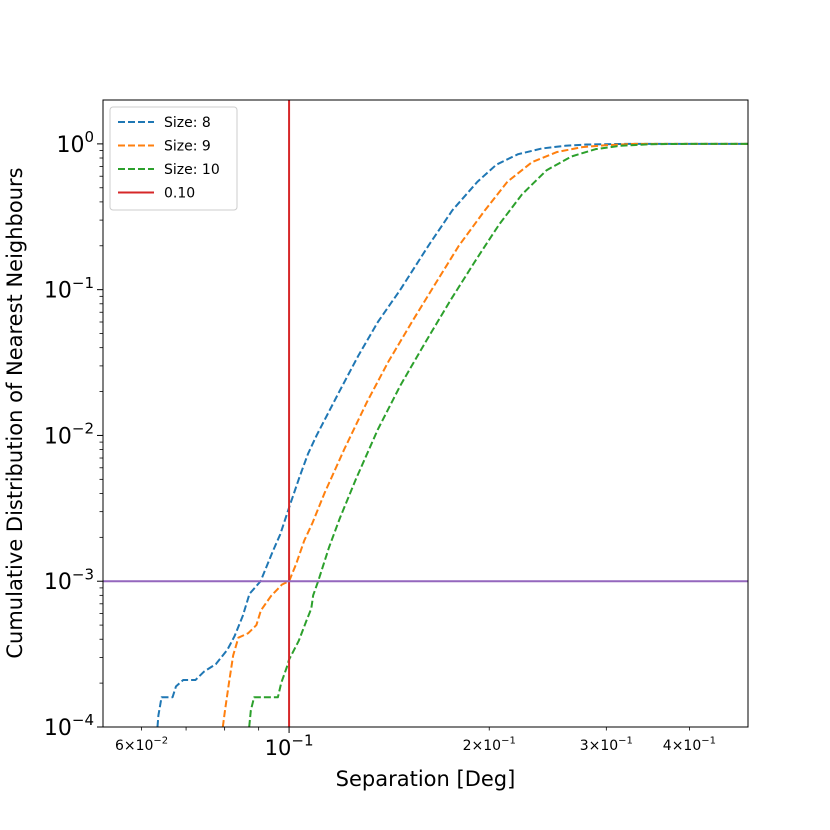 The height and width of the screenshot is (830, 830). Describe the element at coordinates (69, 289) in the screenshot. I see `y-tick-label: 10⁻¹` at that location.